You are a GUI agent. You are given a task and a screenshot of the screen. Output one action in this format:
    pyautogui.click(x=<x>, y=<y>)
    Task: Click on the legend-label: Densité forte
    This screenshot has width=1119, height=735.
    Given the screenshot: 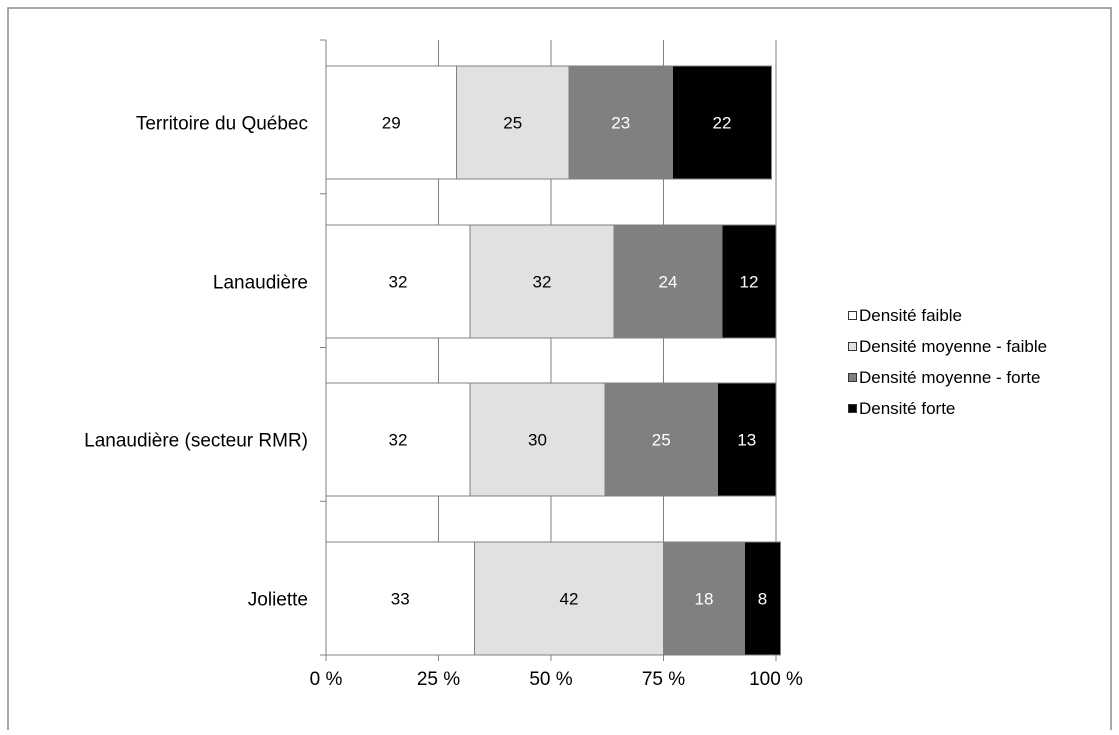 What is the action you would take?
    pyautogui.click(x=907, y=408)
    